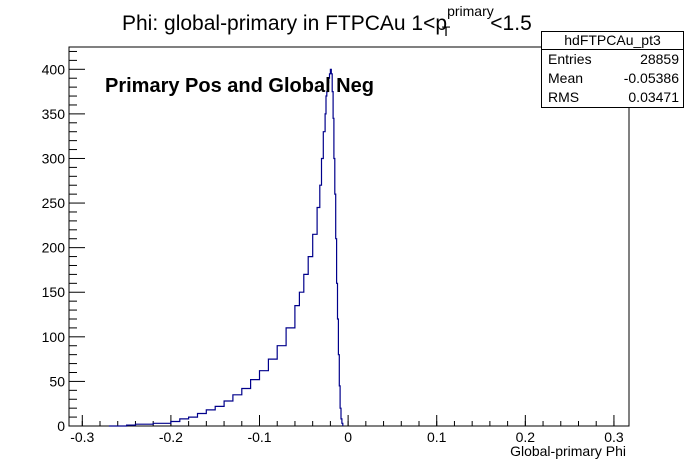 The height and width of the screenshot is (474, 696). Describe the element at coordinates (526, 437) in the screenshot. I see `x-tick-label: 0.2` at that location.